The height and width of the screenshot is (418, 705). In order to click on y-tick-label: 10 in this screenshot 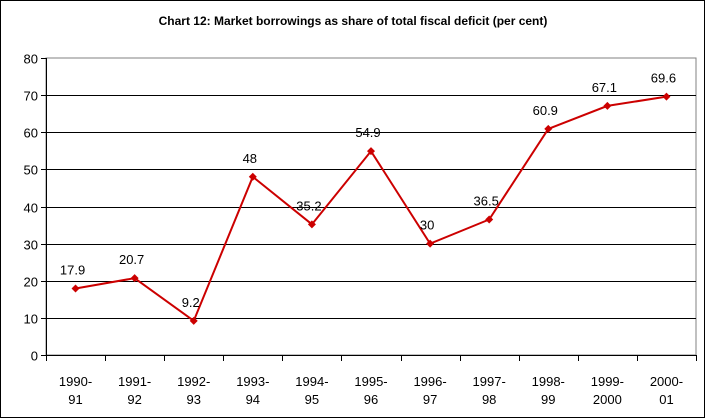, I will do `click(31, 319)`.